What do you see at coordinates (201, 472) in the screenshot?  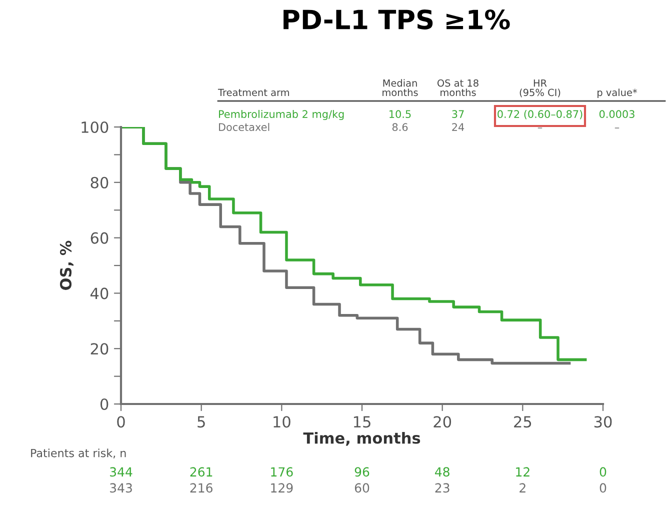 I see `text: 261` at bounding box center [201, 472].